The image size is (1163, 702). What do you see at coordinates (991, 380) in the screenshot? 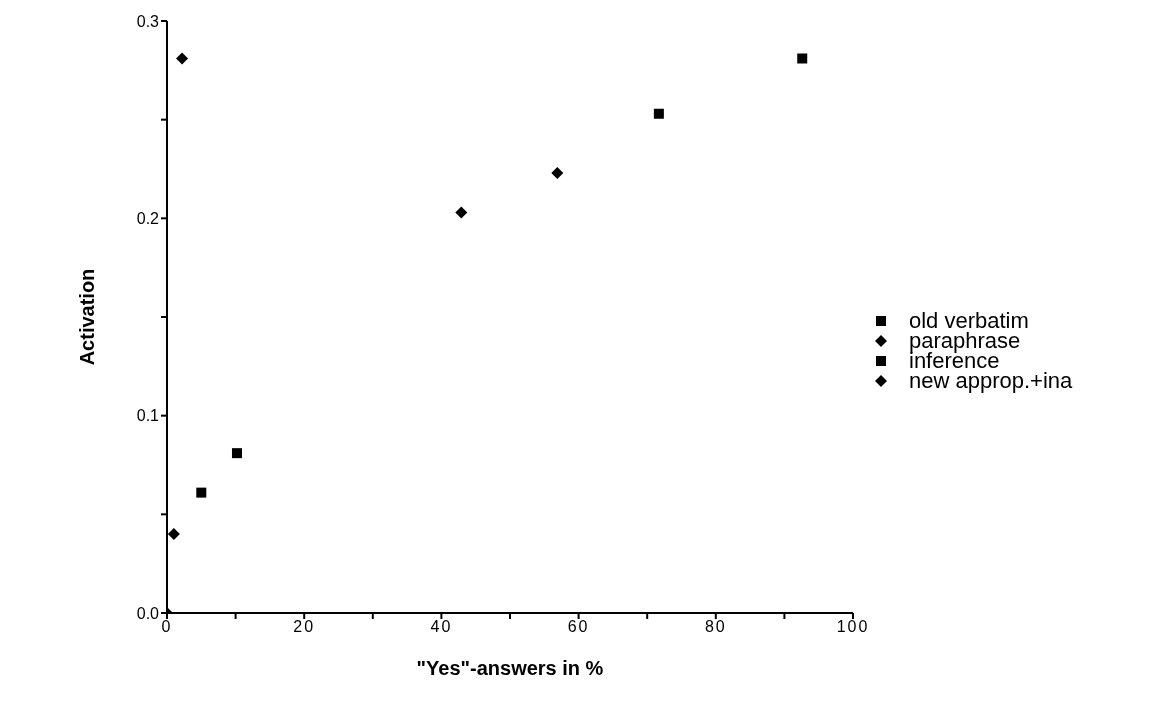
I see `legend-label: new approp.+ina` at bounding box center [991, 380].